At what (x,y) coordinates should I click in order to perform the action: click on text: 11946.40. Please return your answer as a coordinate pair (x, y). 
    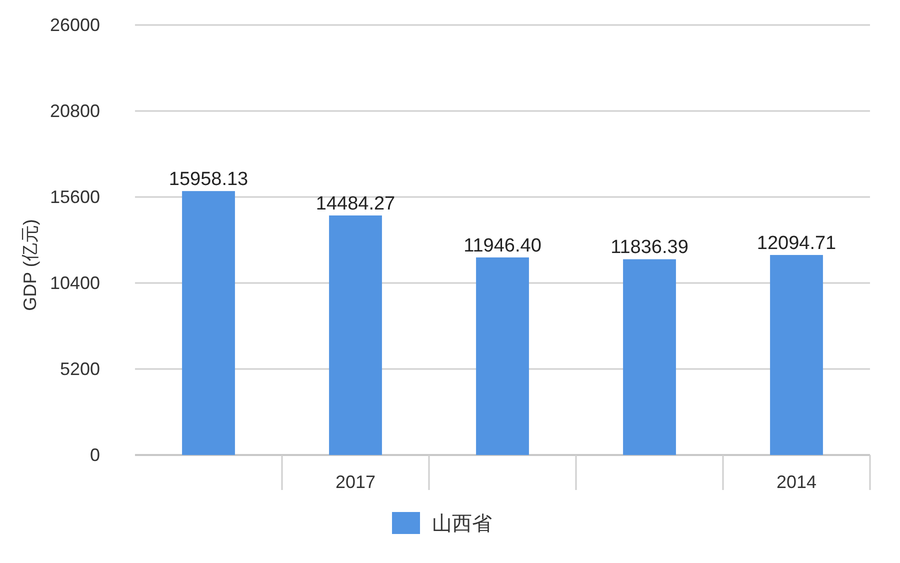
    Looking at the image, I should click on (503, 245).